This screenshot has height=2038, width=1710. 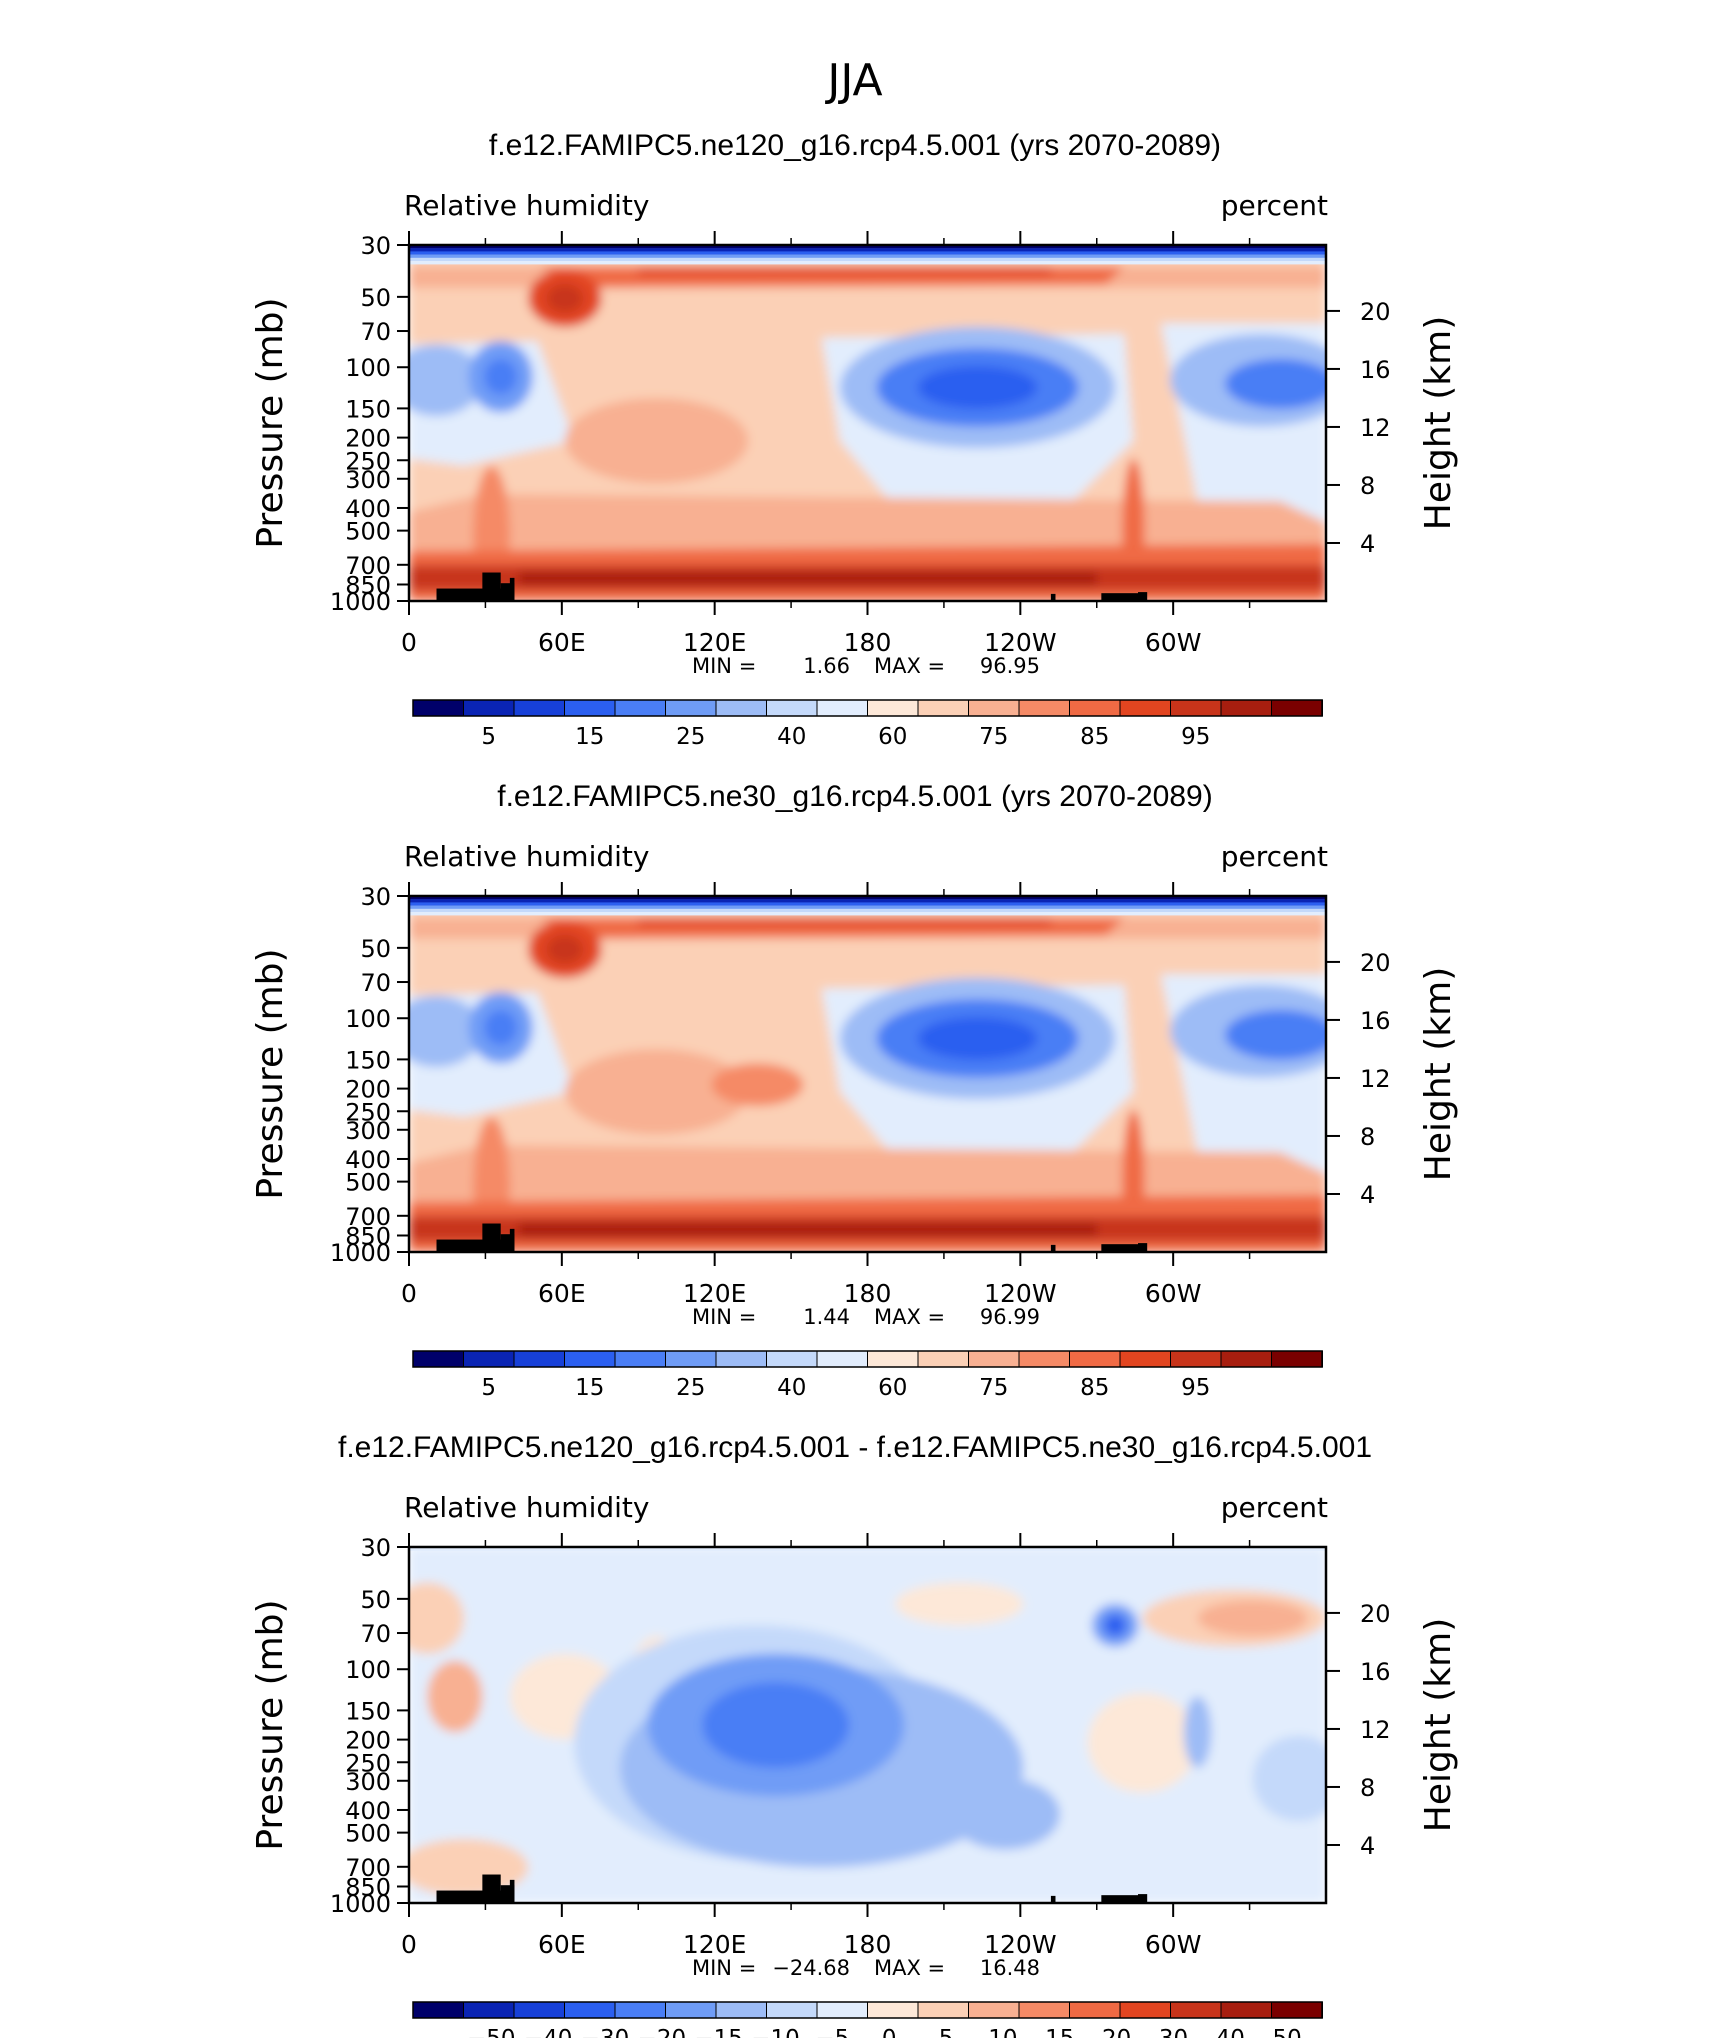 I want to click on y-axis-label: Pressure (mb), so click(x=270, y=1073).